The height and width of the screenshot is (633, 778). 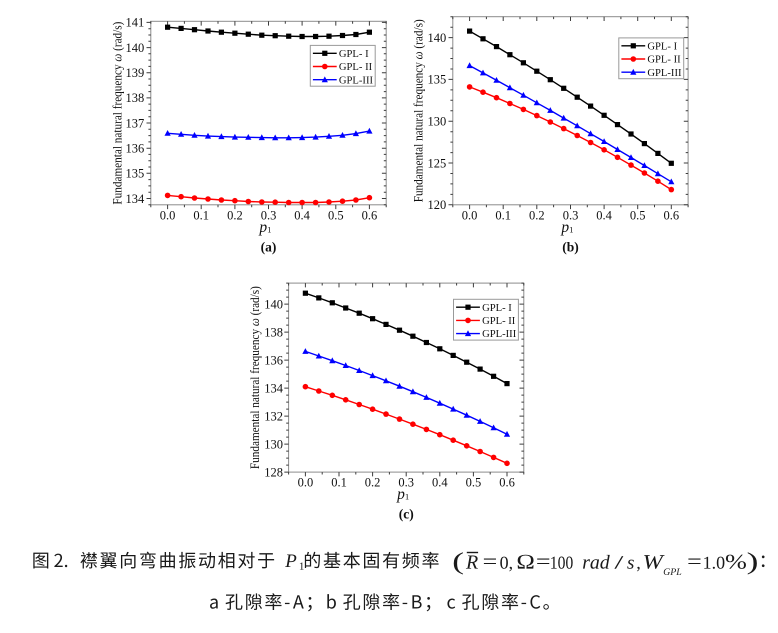 I want to click on svg-text: 125, so click(x=437, y=163).